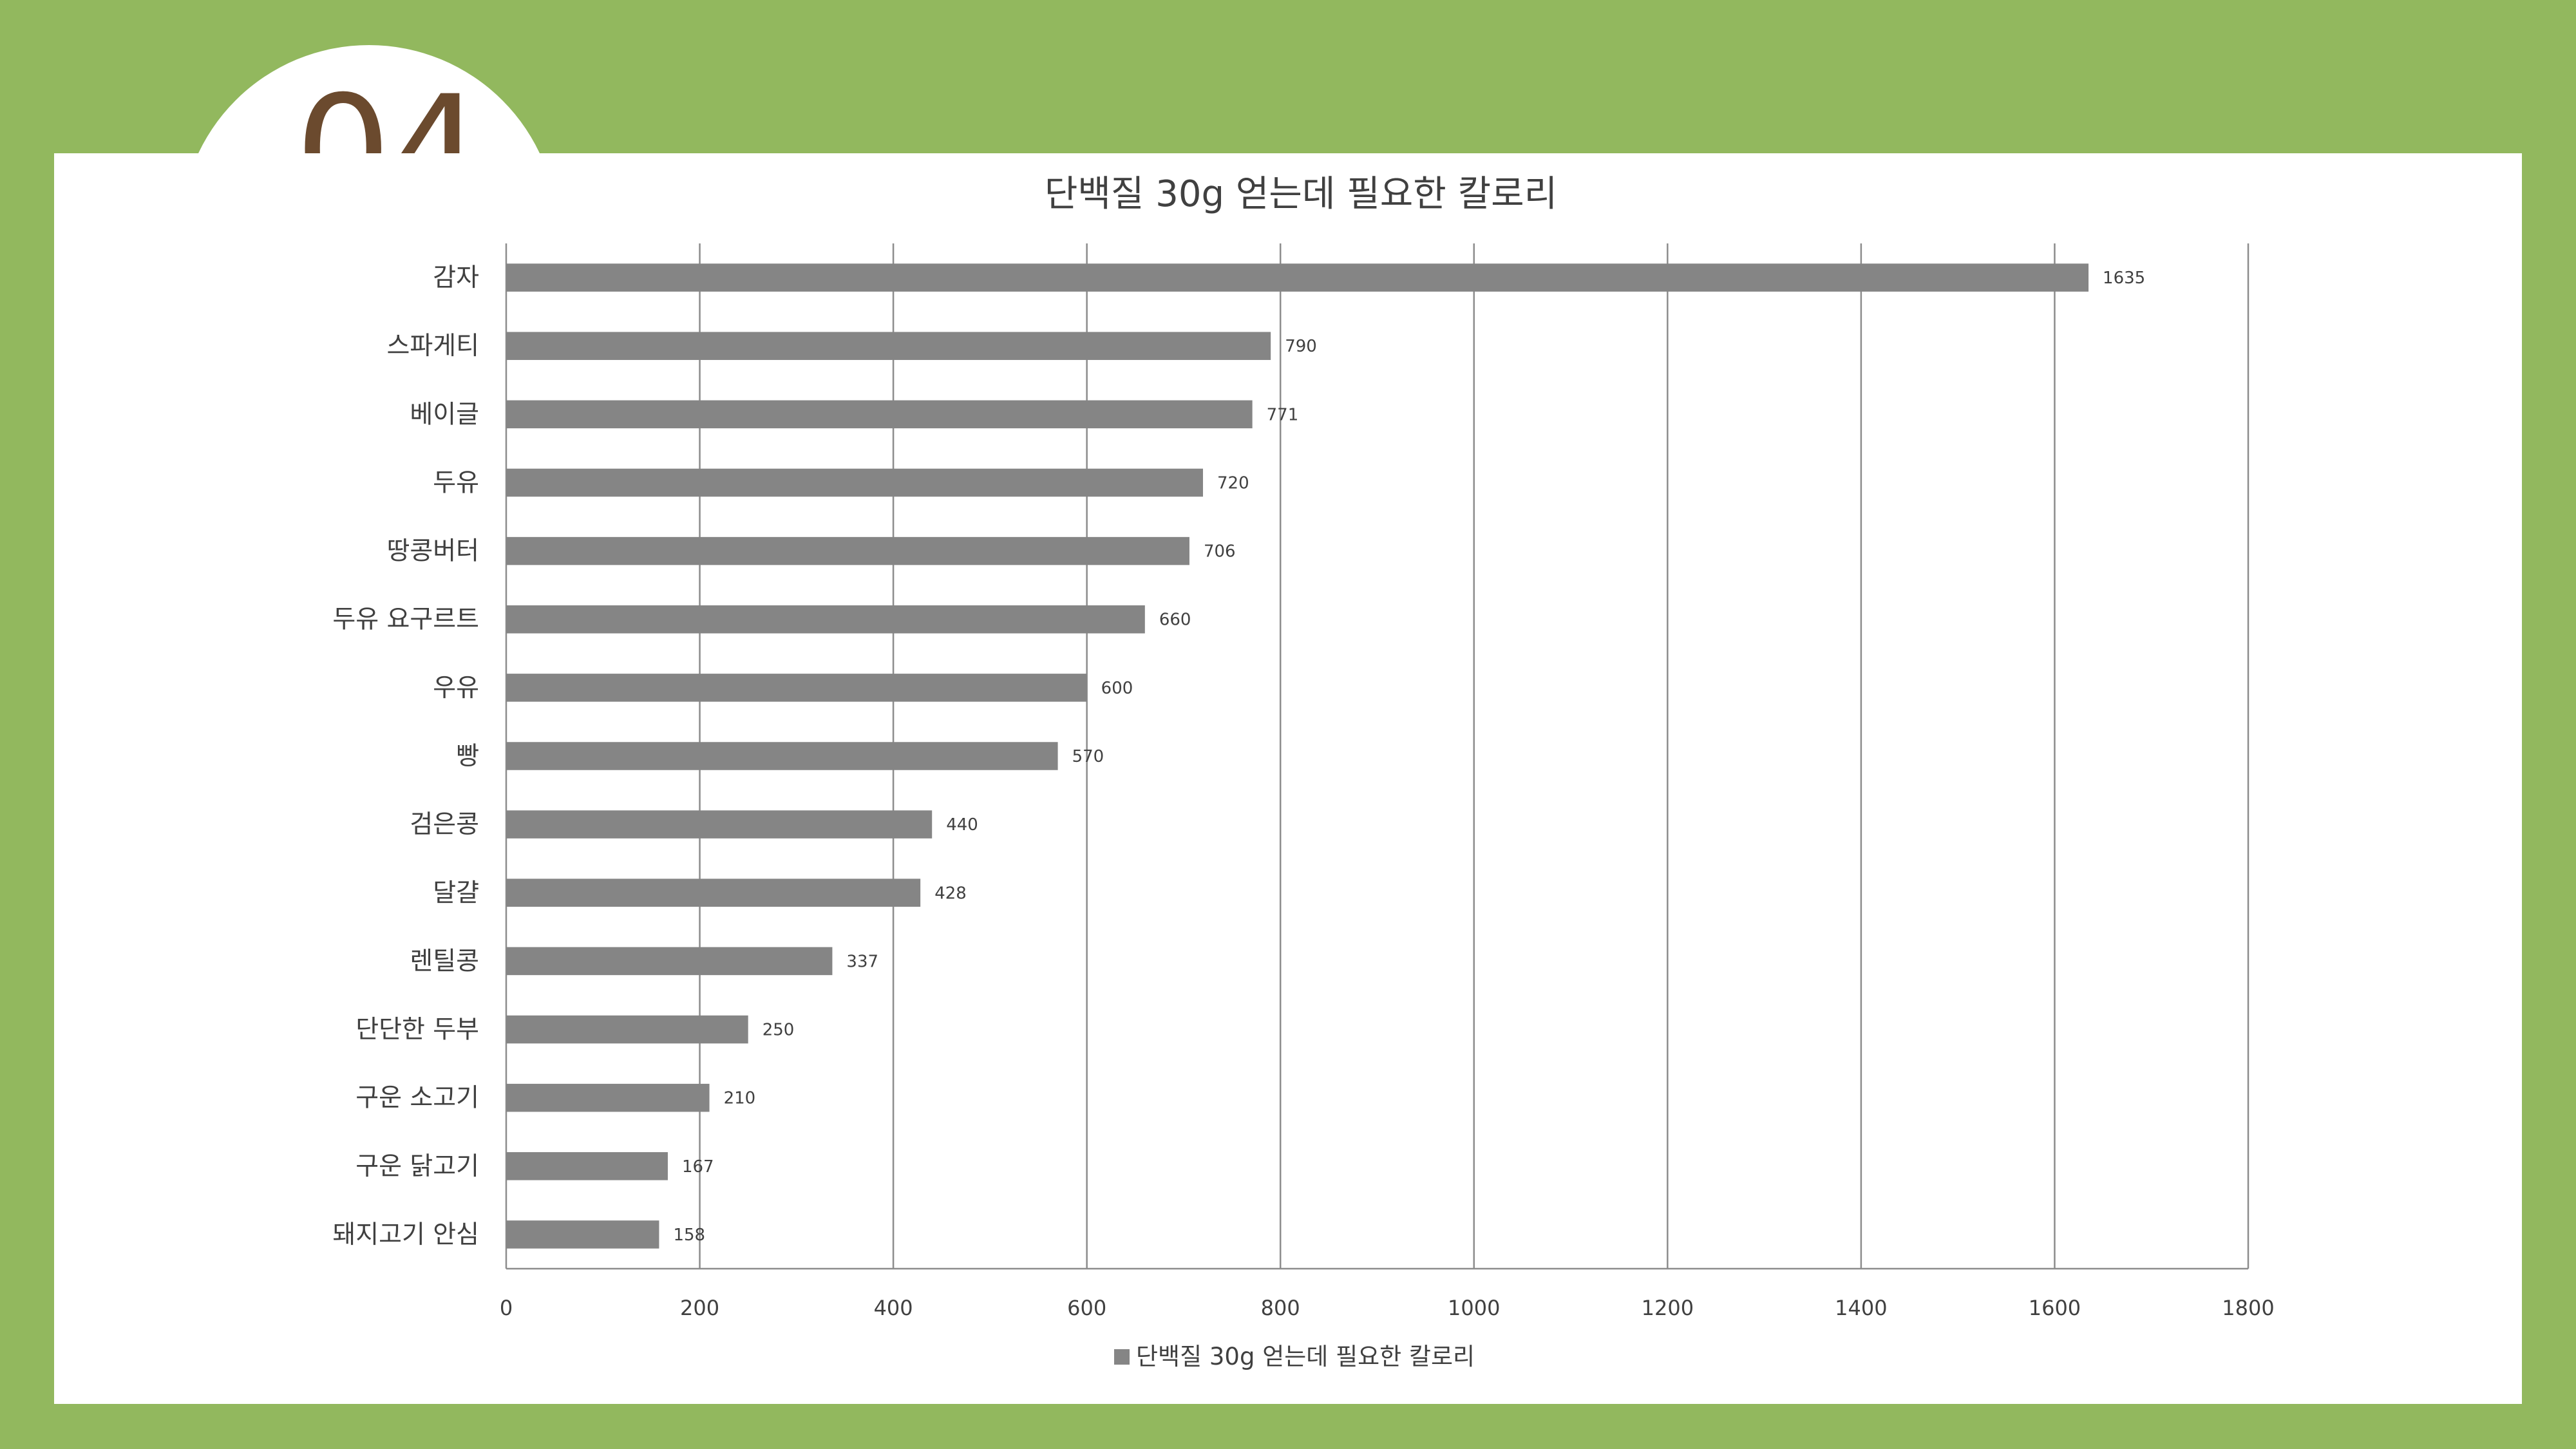 This screenshot has width=2576, height=1449. I want to click on category-label: 구운 닭고기, so click(417, 1166).